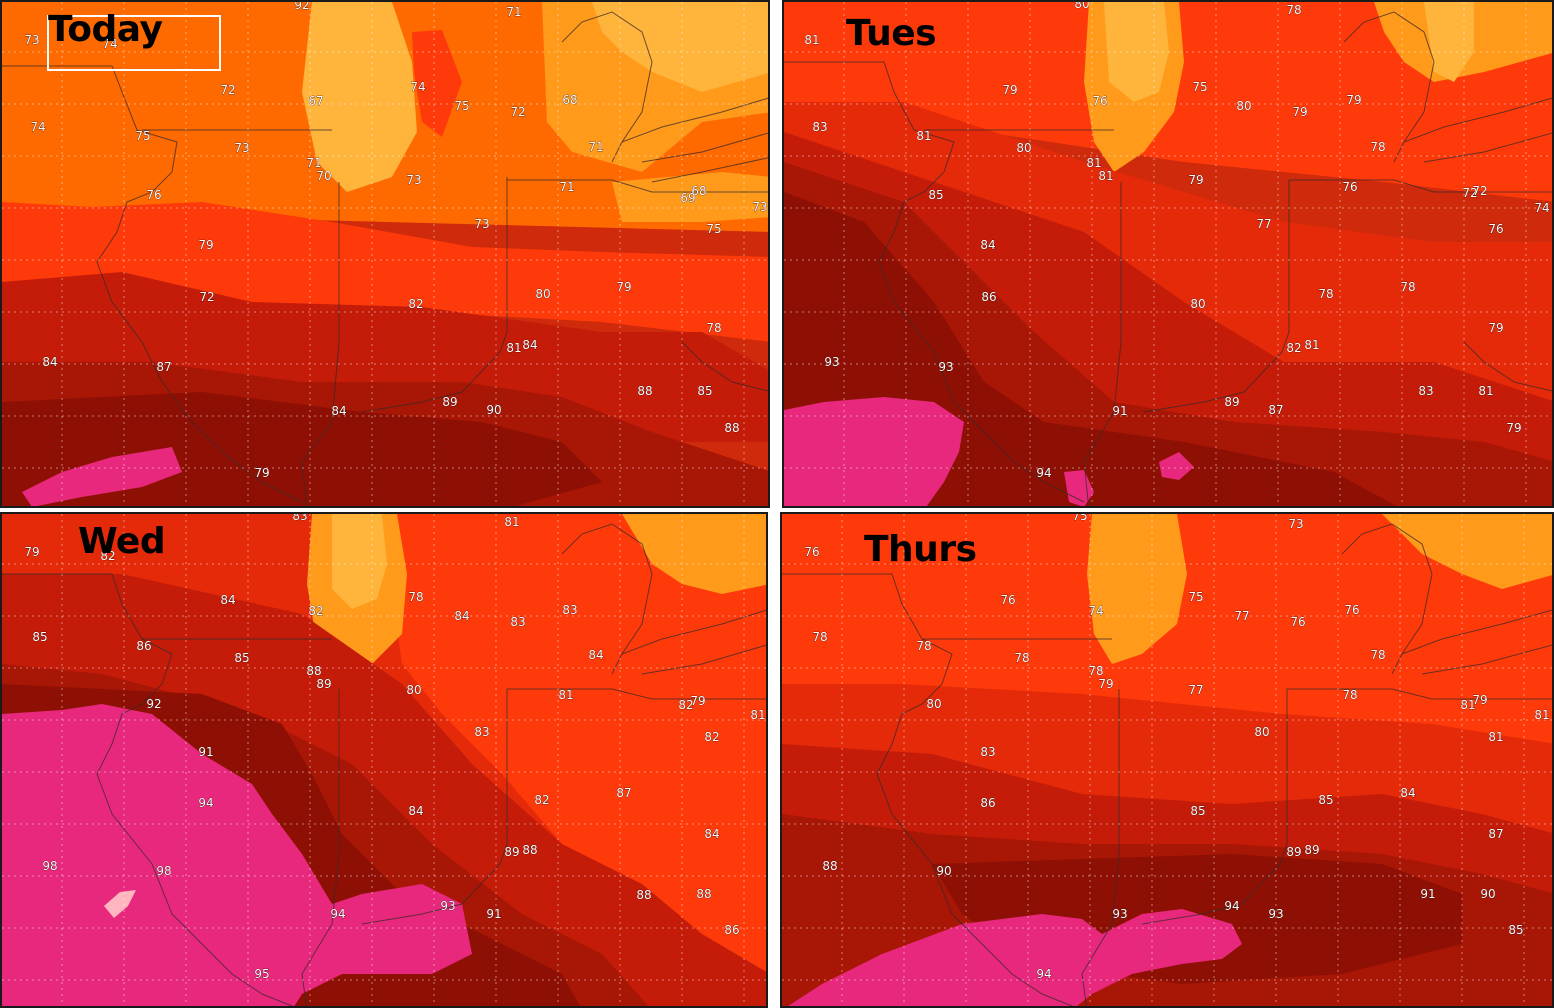 The width and height of the screenshot is (1554, 1008). What do you see at coordinates (134, 43) in the screenshot?
I see `title-frame` at bounding box center [134, 43].